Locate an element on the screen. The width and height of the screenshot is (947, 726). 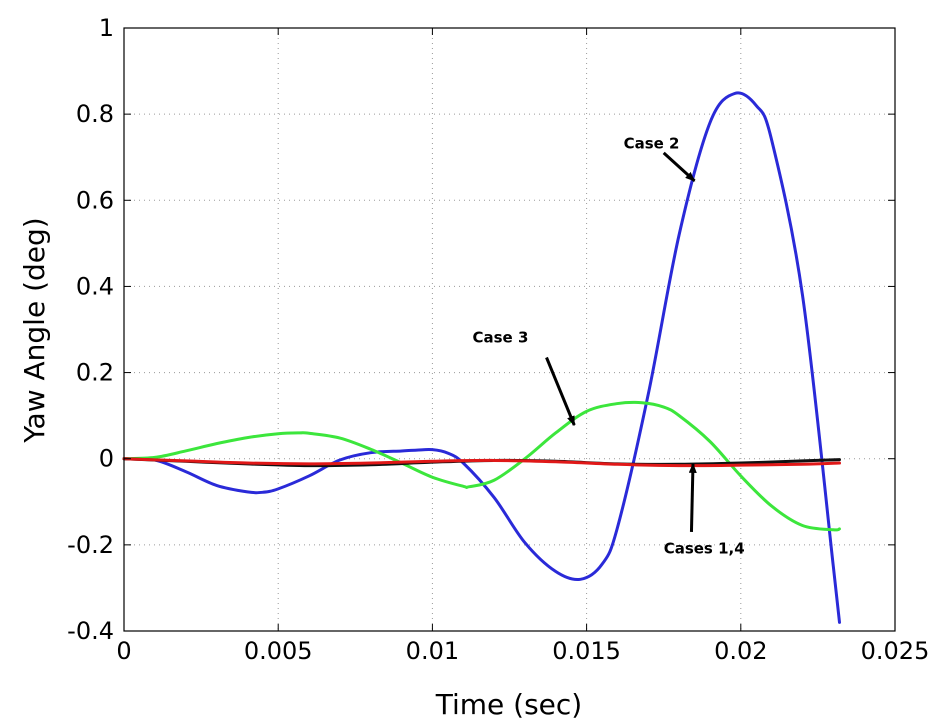
x-tick-label: 0.015 is located at coordinates (586, 651).